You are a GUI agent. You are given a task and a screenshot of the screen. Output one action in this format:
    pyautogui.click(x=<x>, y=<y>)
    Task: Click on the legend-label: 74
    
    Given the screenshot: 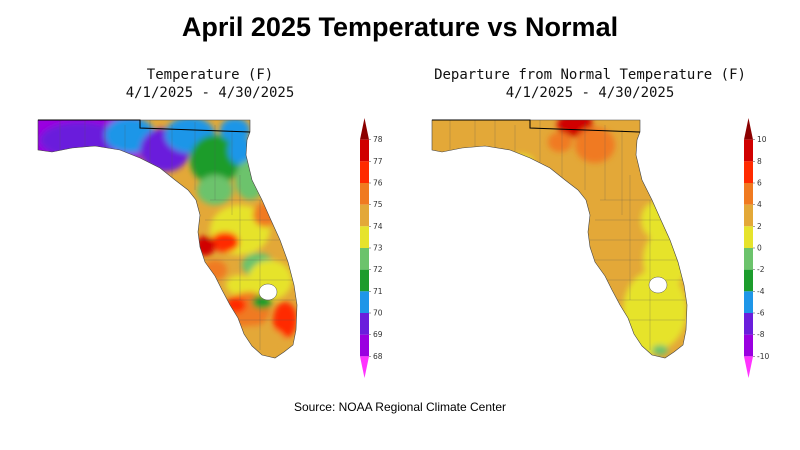 What is the action you would take?
    pyautogui.click(x=378, y=226)
    